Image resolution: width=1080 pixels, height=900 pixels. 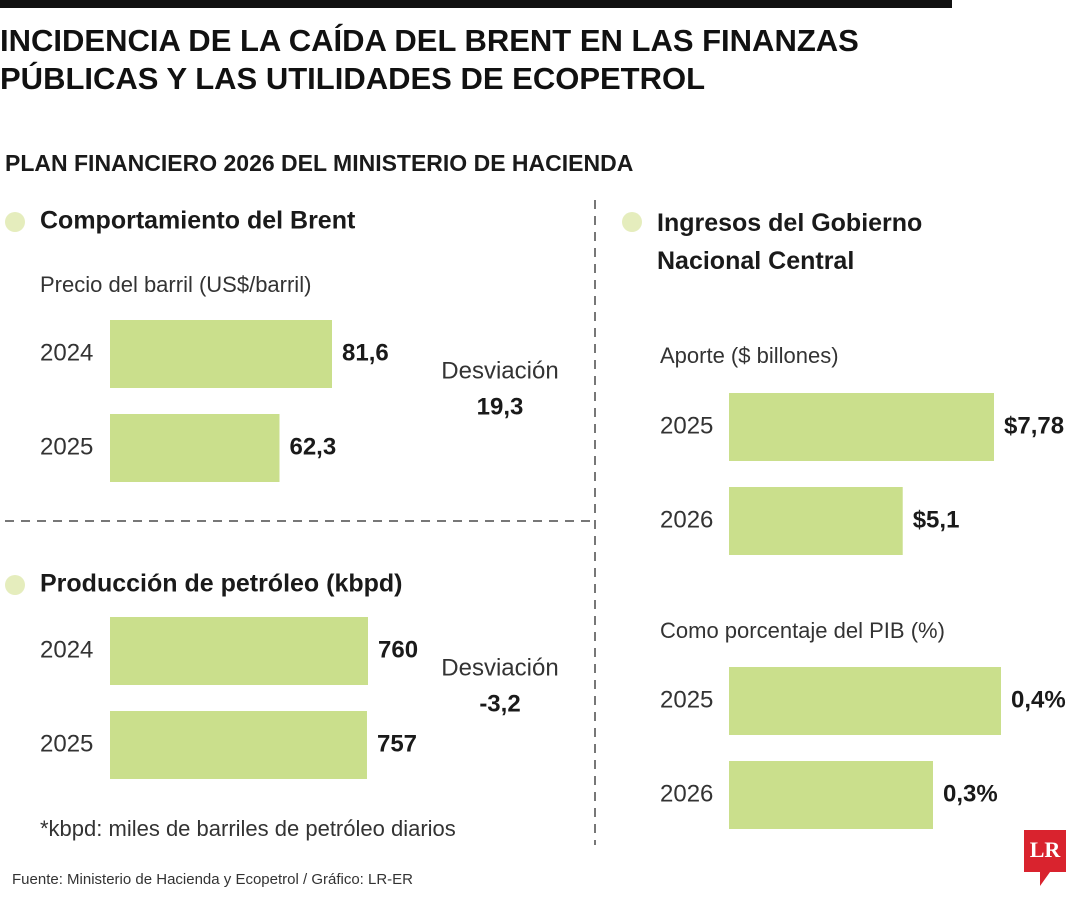 I want to click on chart-subtitle: Aporte ($ billones), so click(x=749, y=355).